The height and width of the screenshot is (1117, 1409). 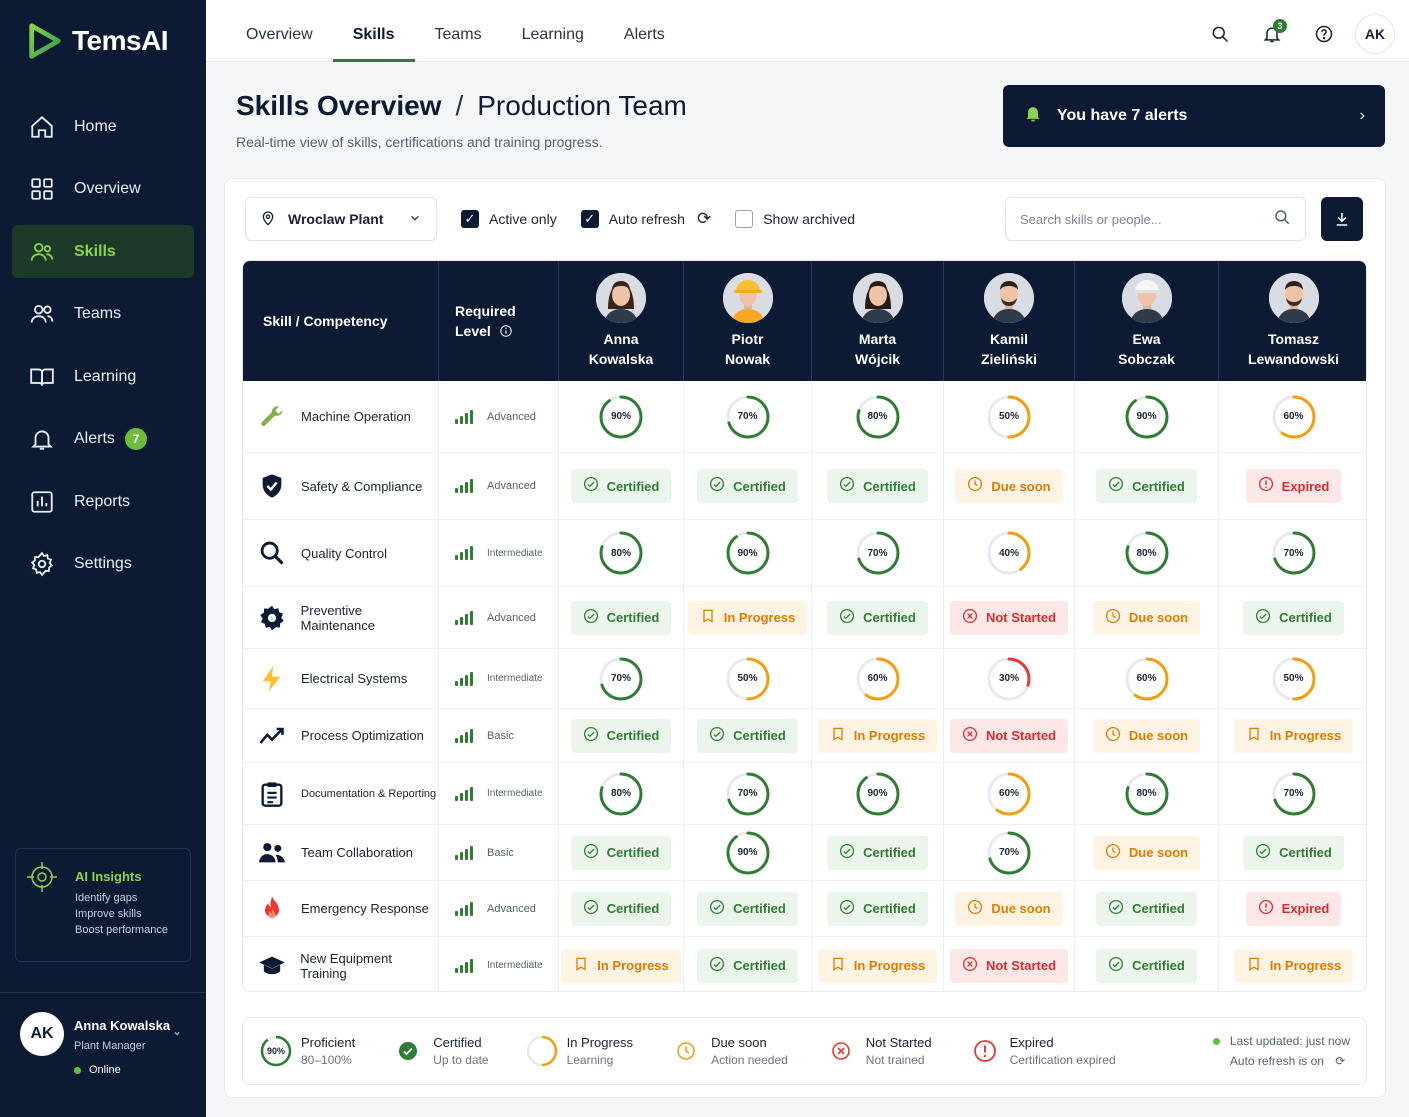 What do you see at coordinates (103, 376) in the screenshot?
I see `sidebar-item-learning: Learning` at bounding box center [103, 376].